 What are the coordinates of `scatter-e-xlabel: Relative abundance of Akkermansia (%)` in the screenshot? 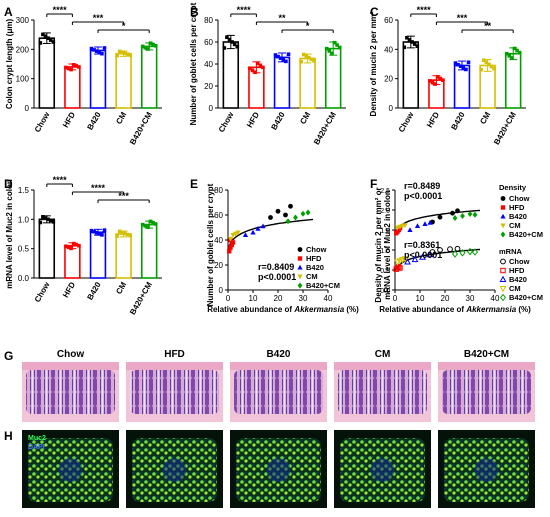 It's located at (283, 309).